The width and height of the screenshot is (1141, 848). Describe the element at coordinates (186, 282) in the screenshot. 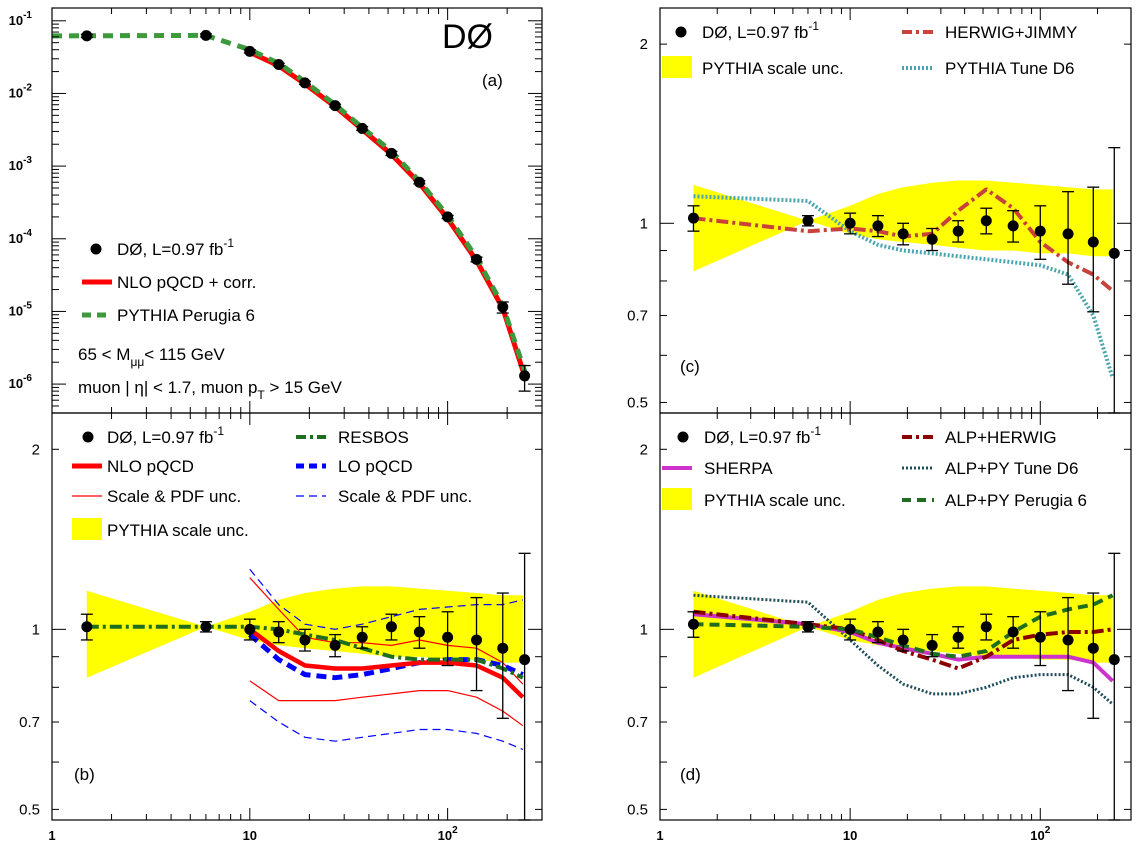

I see `legend-a-nlo: NLO pQCD + corr.` at that location.